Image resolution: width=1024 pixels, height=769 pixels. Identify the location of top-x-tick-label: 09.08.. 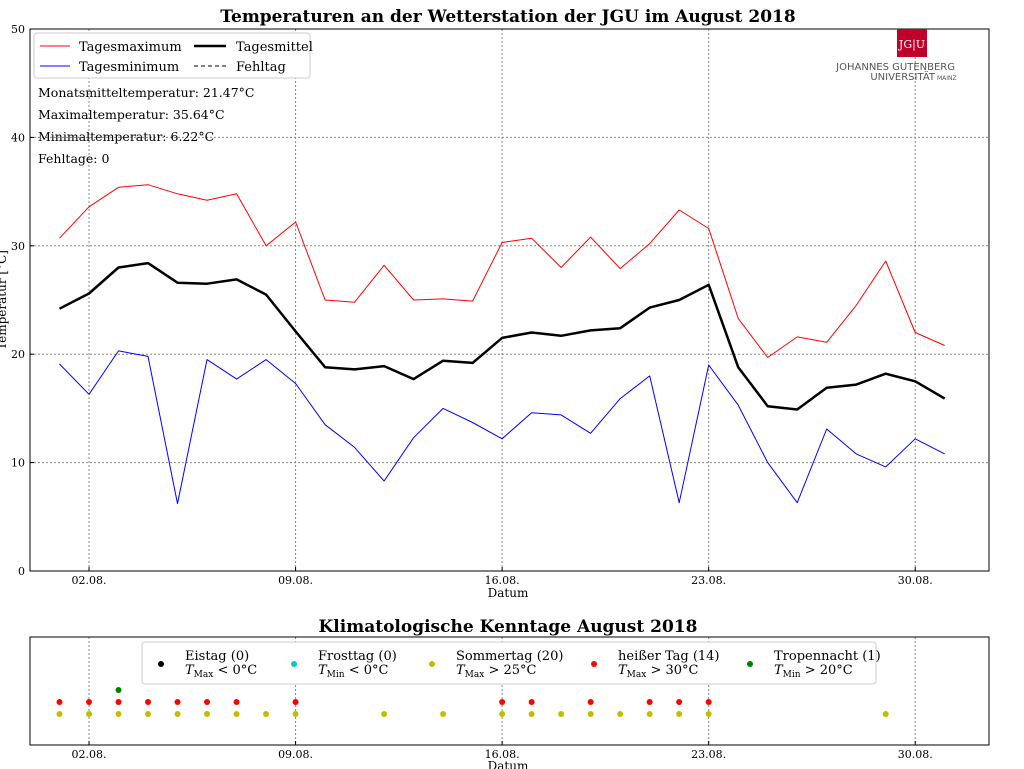
(295, 580).